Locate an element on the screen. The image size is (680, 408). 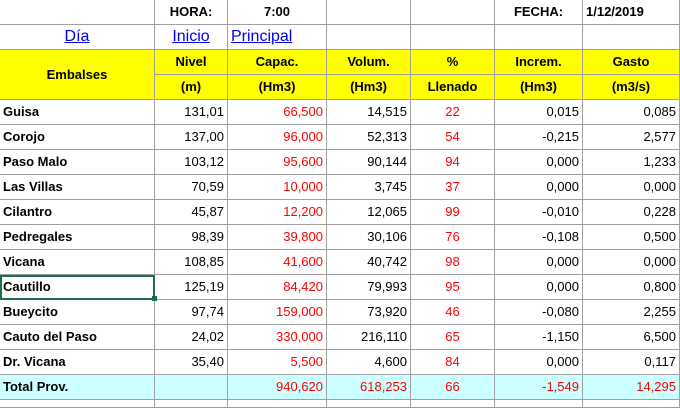
dia-link: Día is located at coordinates (77, 37).